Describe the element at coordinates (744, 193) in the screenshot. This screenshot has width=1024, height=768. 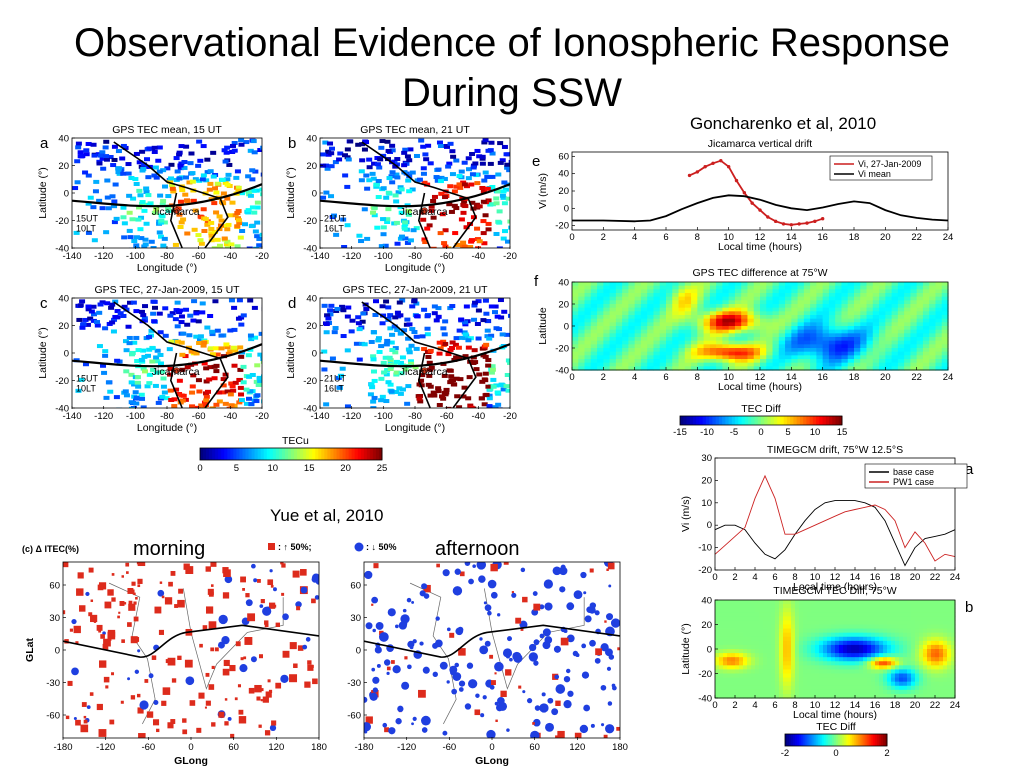
I see `series-point` at that location.